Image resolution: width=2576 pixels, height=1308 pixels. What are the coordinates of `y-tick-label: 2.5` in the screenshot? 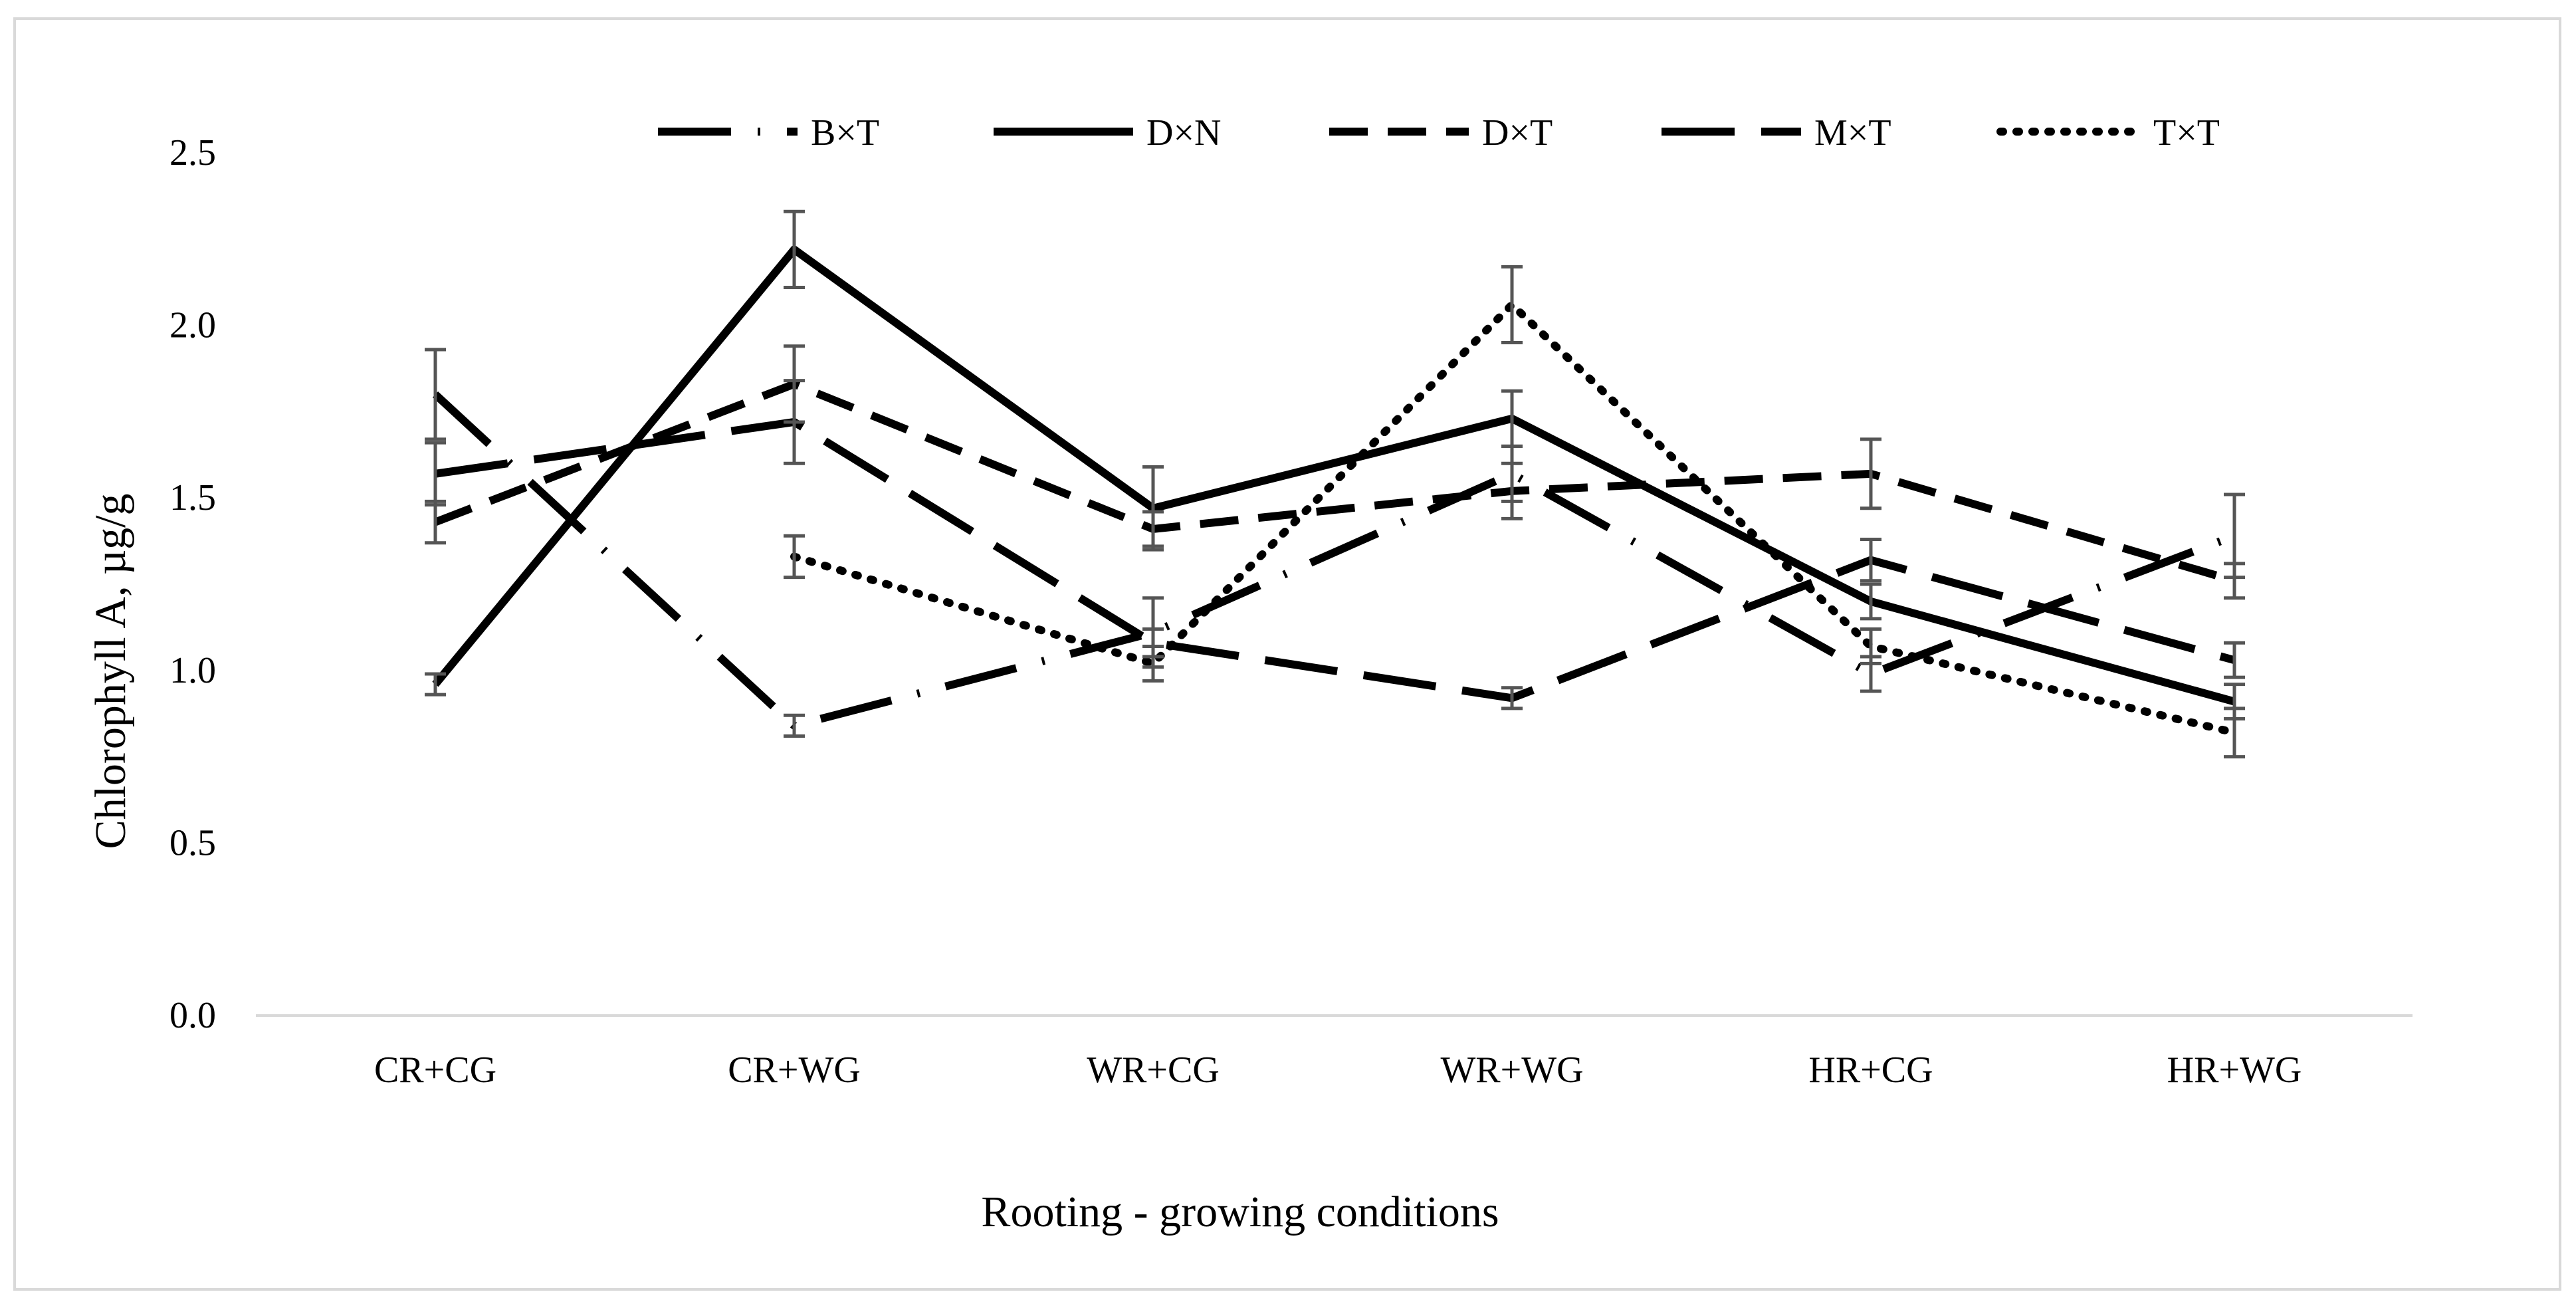 It's located at (192, 153).